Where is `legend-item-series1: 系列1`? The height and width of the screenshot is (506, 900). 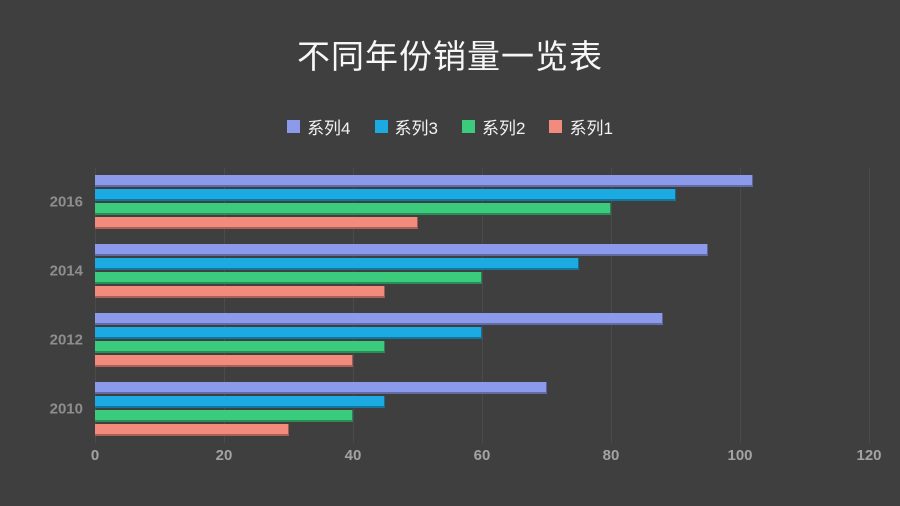 legend-item-series1: 系列1 is located at coordinates (581, 126).